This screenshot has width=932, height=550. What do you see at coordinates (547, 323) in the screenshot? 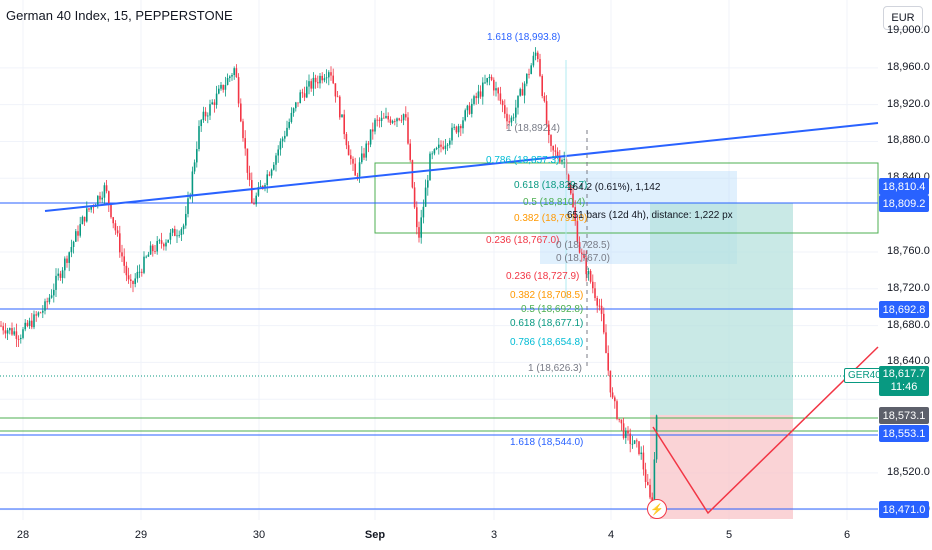
I see `fib-level-label: 0.618 (18,677.1)` at bounding box center [547, 323].